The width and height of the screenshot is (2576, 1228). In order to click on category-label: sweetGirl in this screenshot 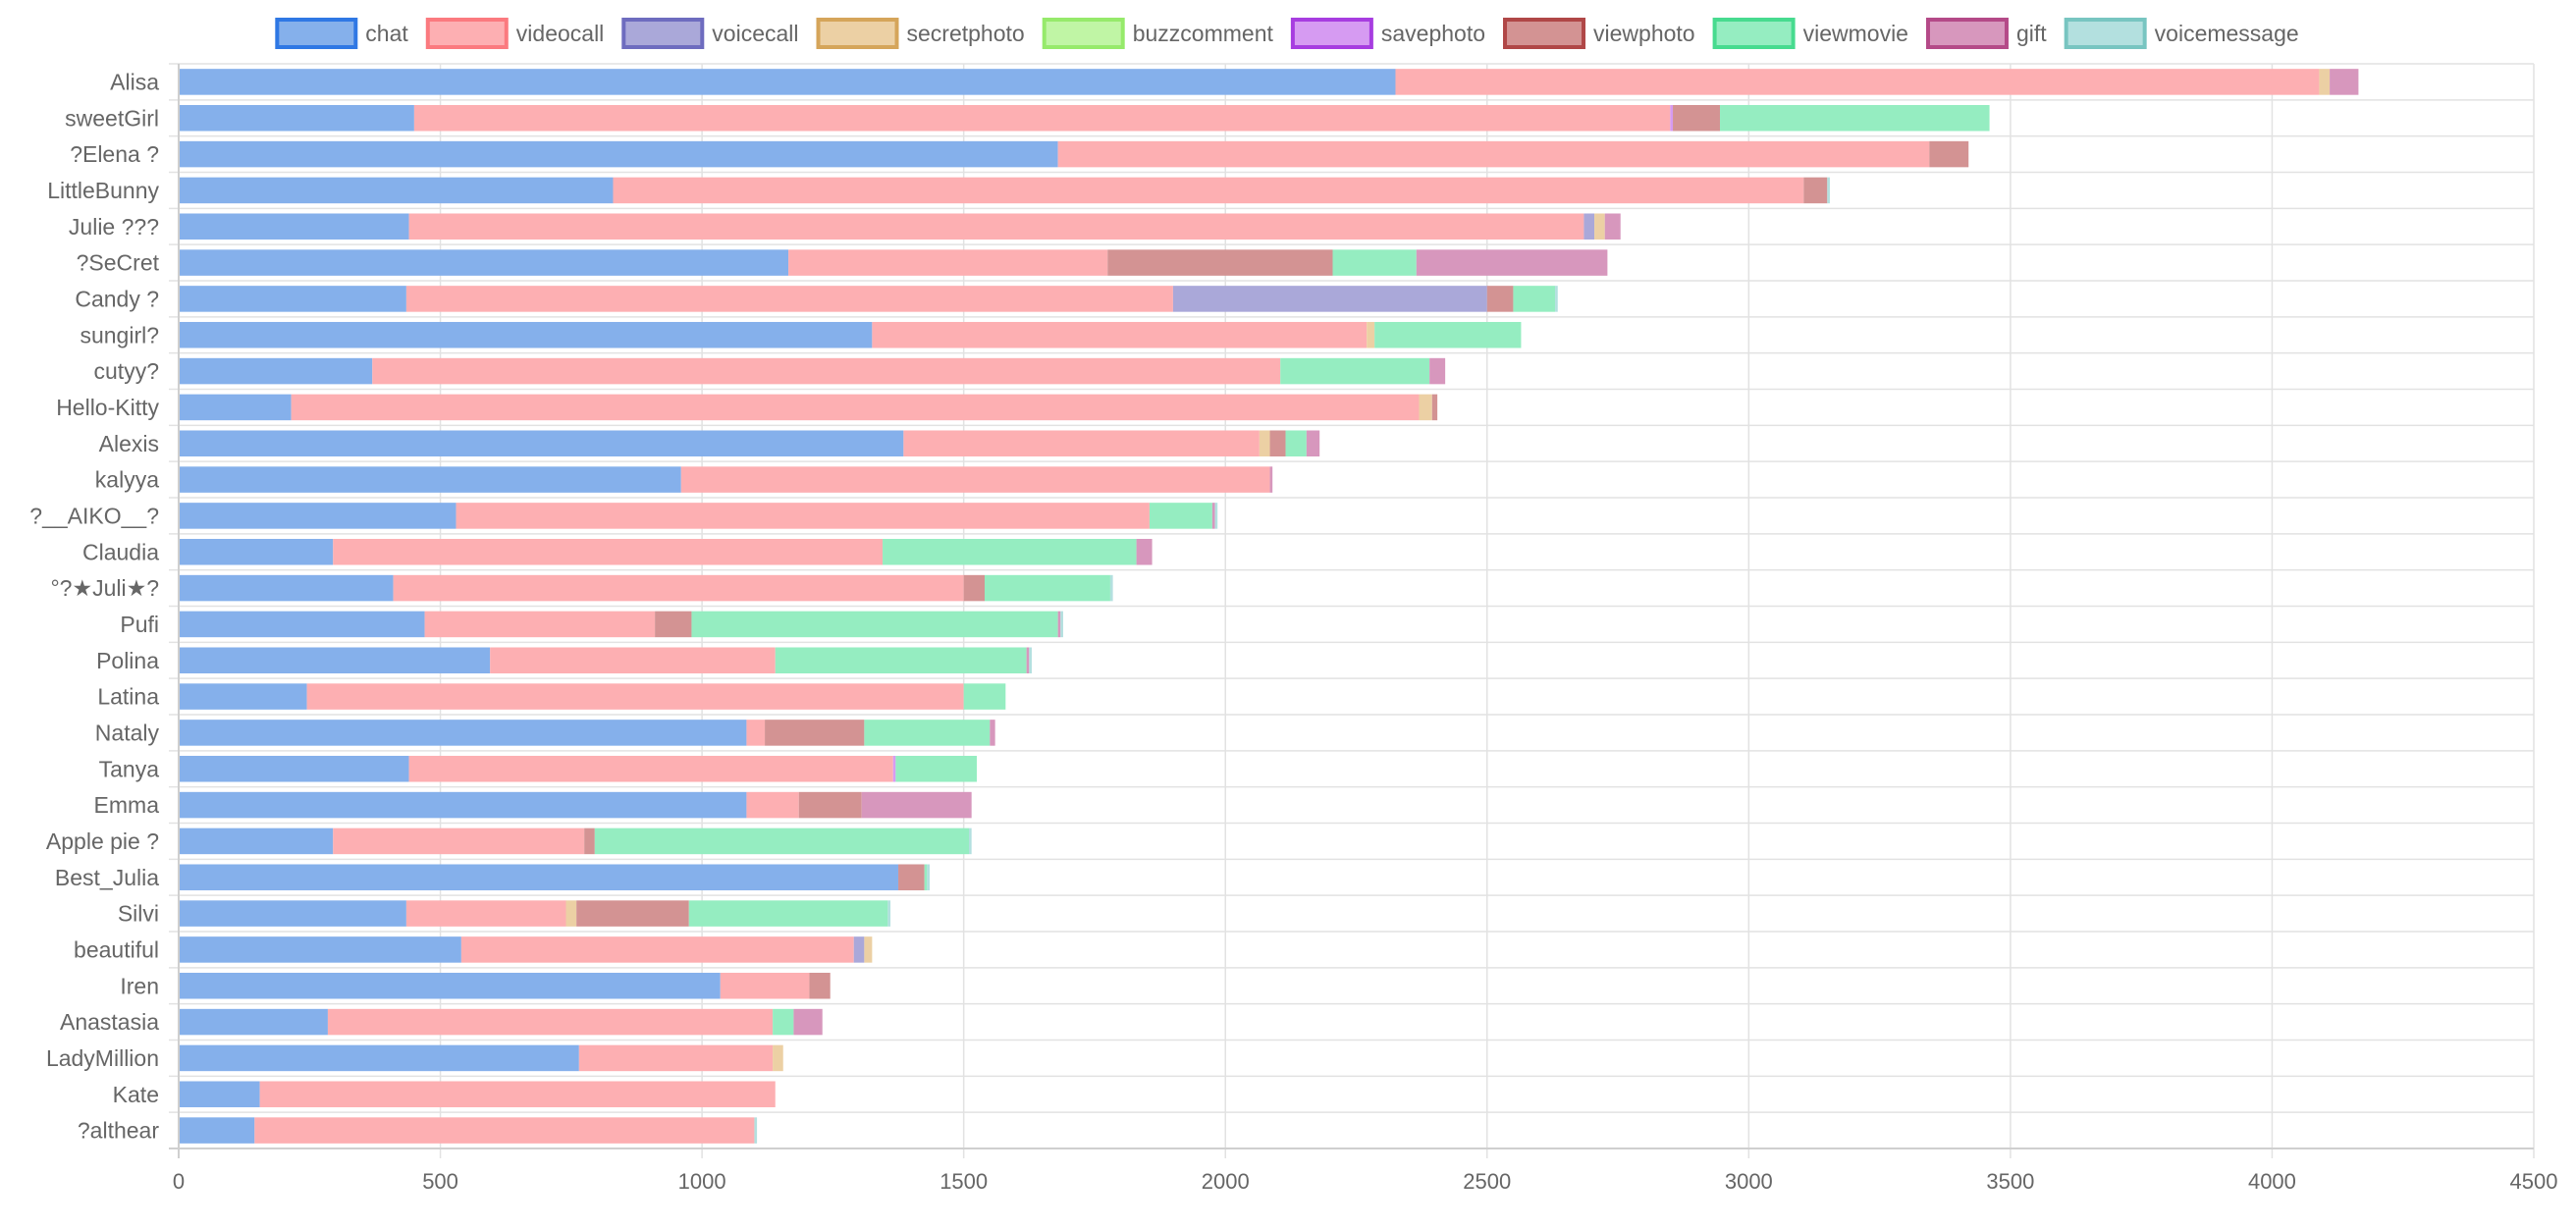, I will do `click(112, 118)`.